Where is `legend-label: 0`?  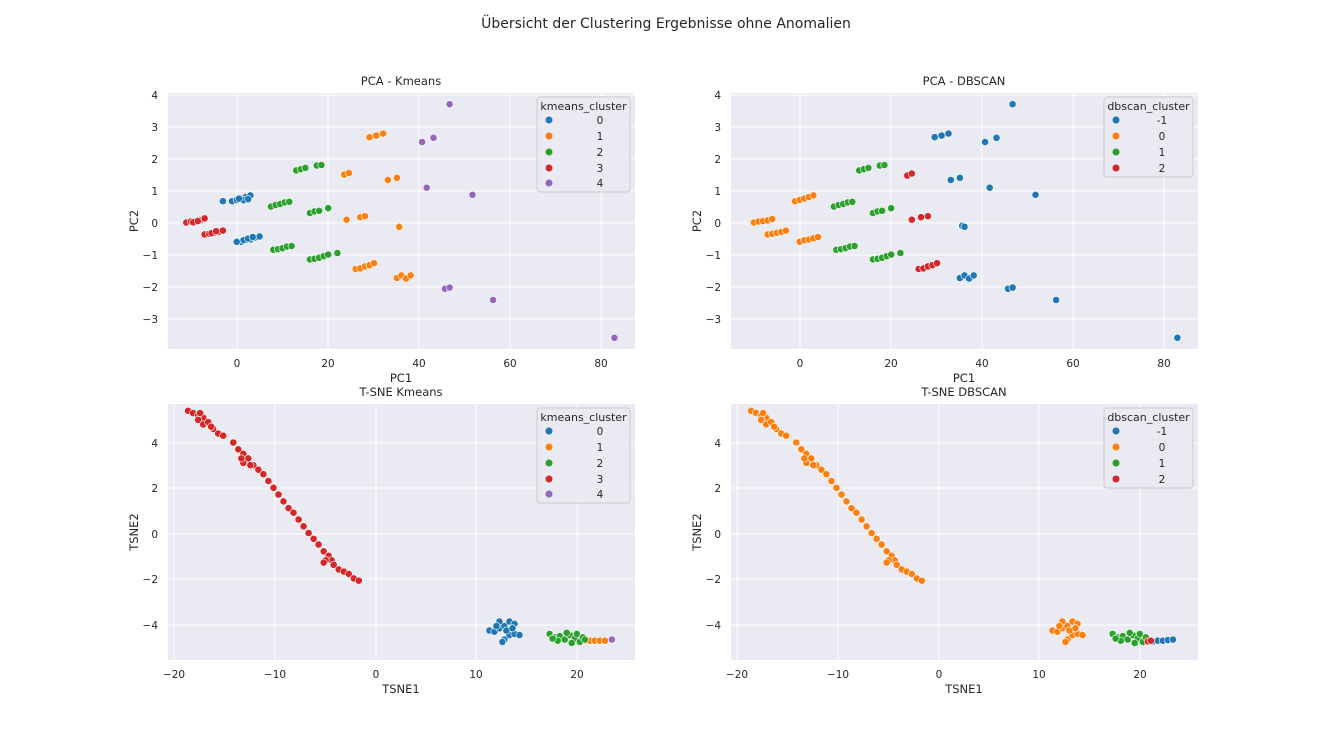 legend-label: 0 is located at coordinates (1162, 448).